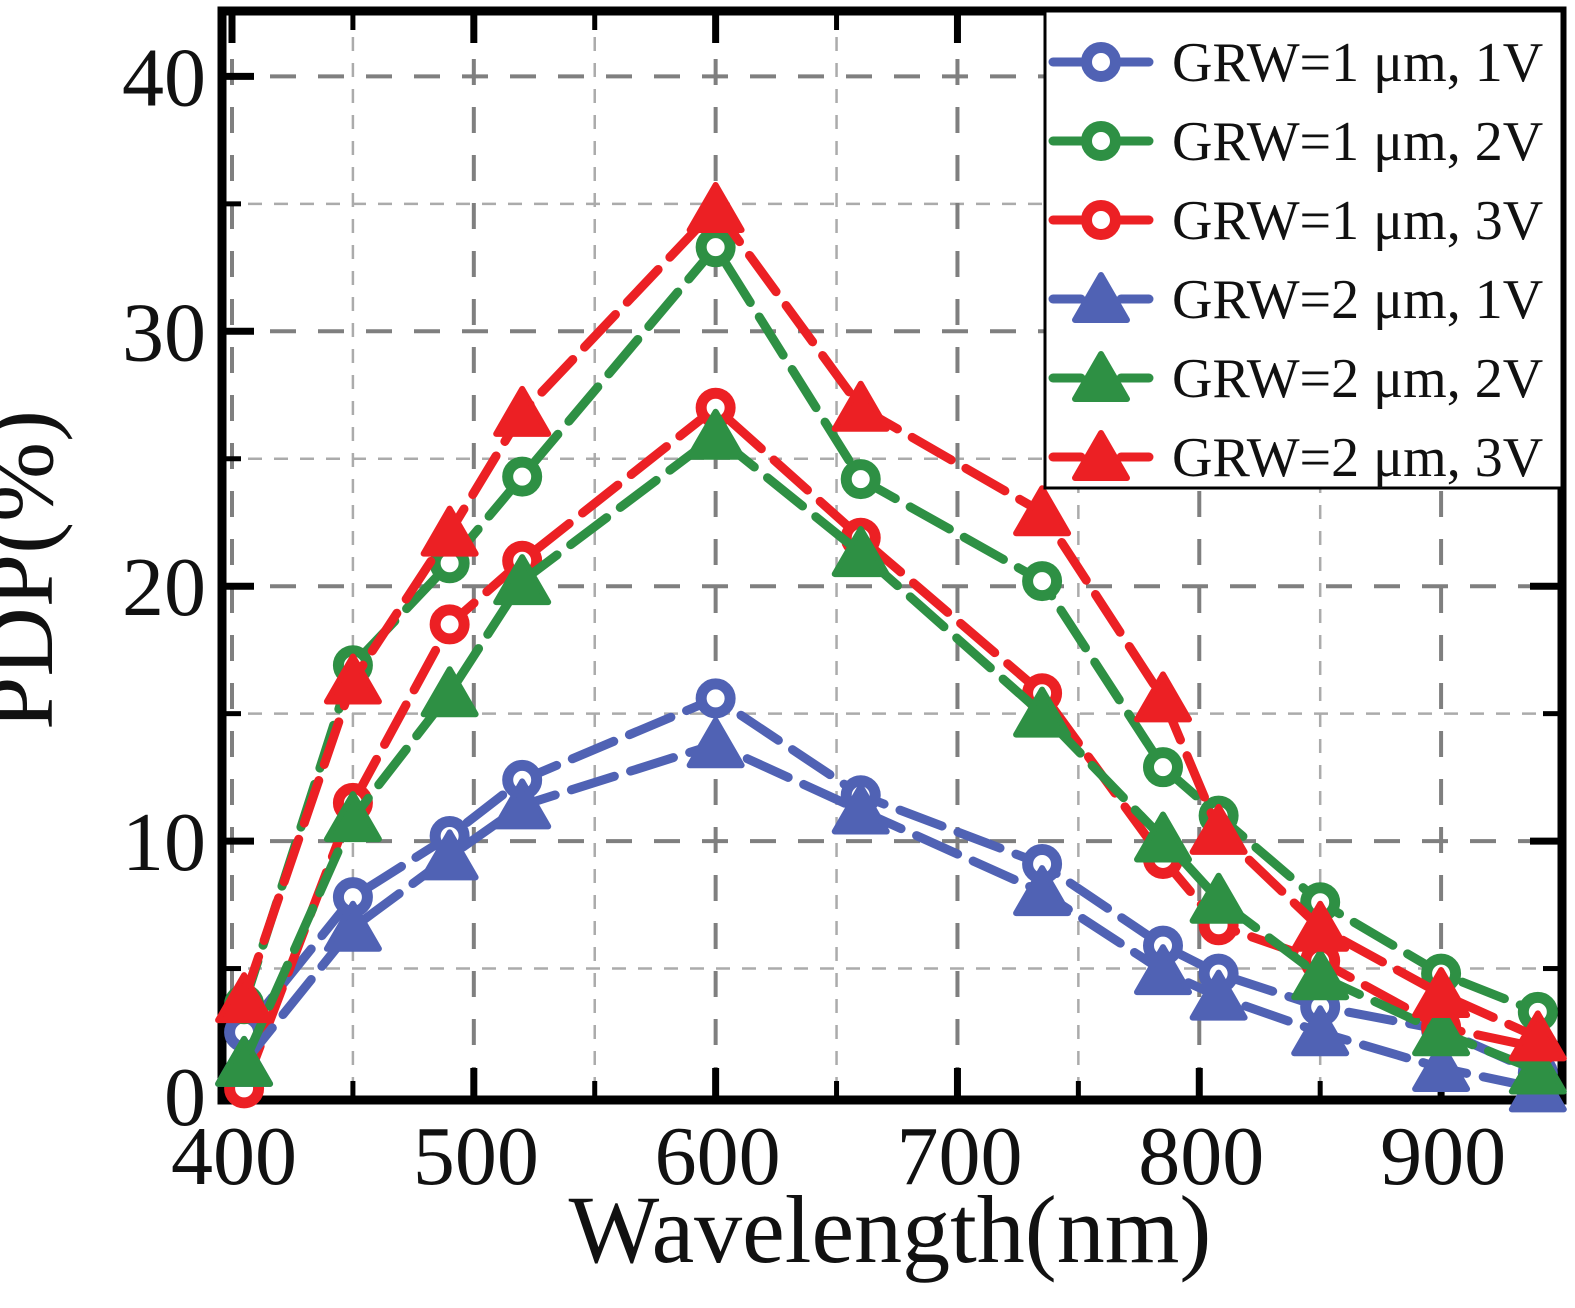 The height and width of the screenshot is (1308, 1575). I want to click on legend-entry-4: GRW=2 μm, 2V, so click(1295, 379).